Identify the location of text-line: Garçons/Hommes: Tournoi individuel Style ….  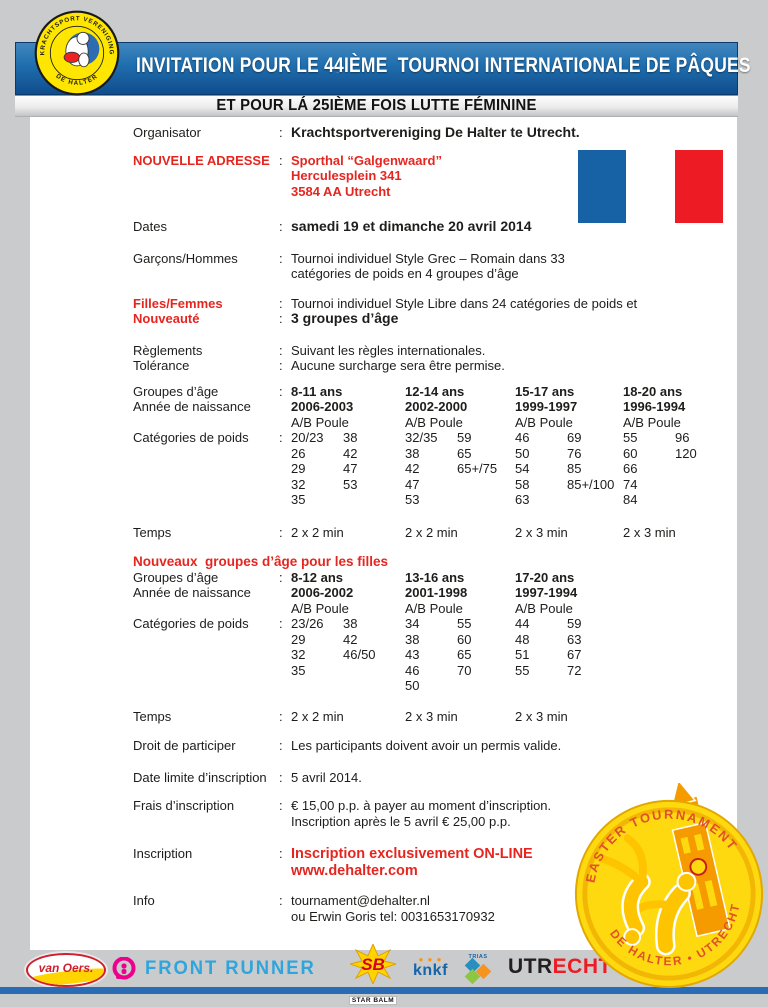
(433, 259).